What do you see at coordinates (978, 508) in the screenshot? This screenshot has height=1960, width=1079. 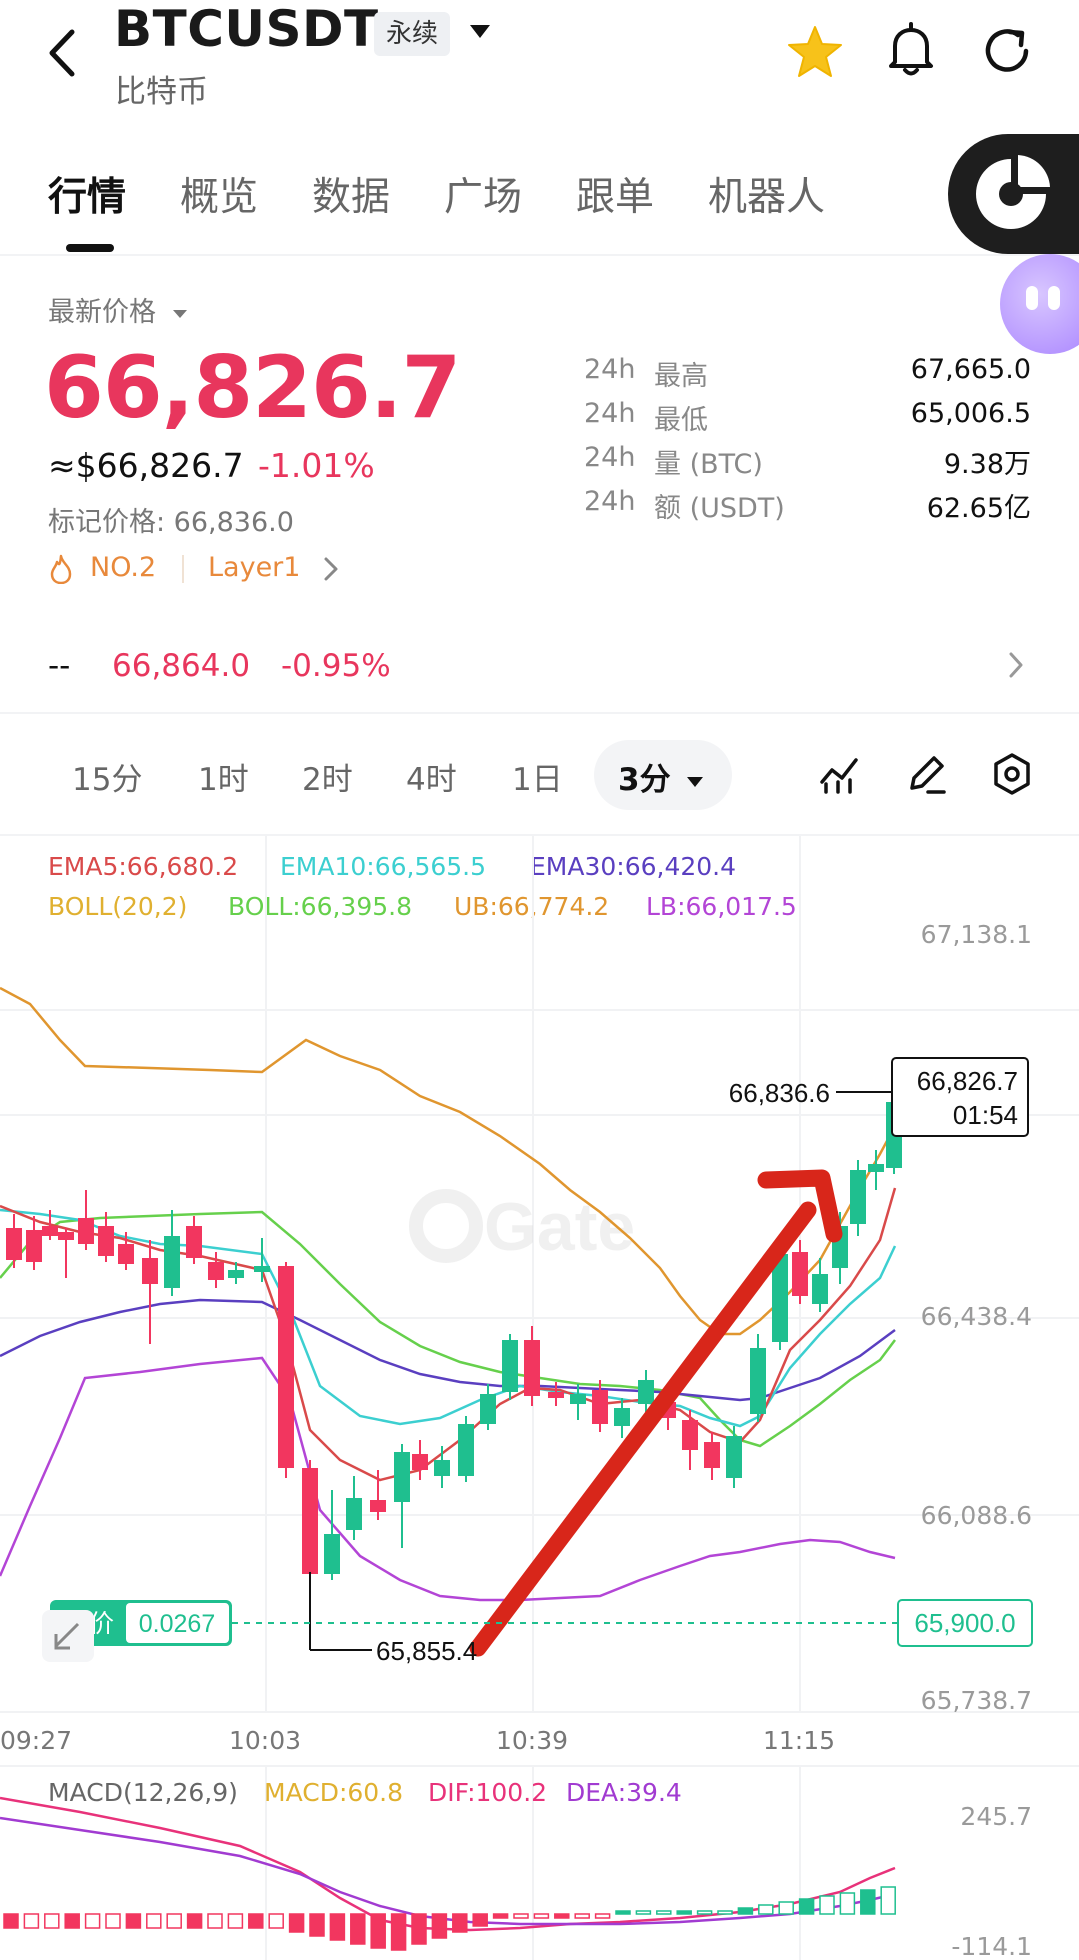 I see `stat-value-turnover: 62.65亿` at bounding box center [978, 508].